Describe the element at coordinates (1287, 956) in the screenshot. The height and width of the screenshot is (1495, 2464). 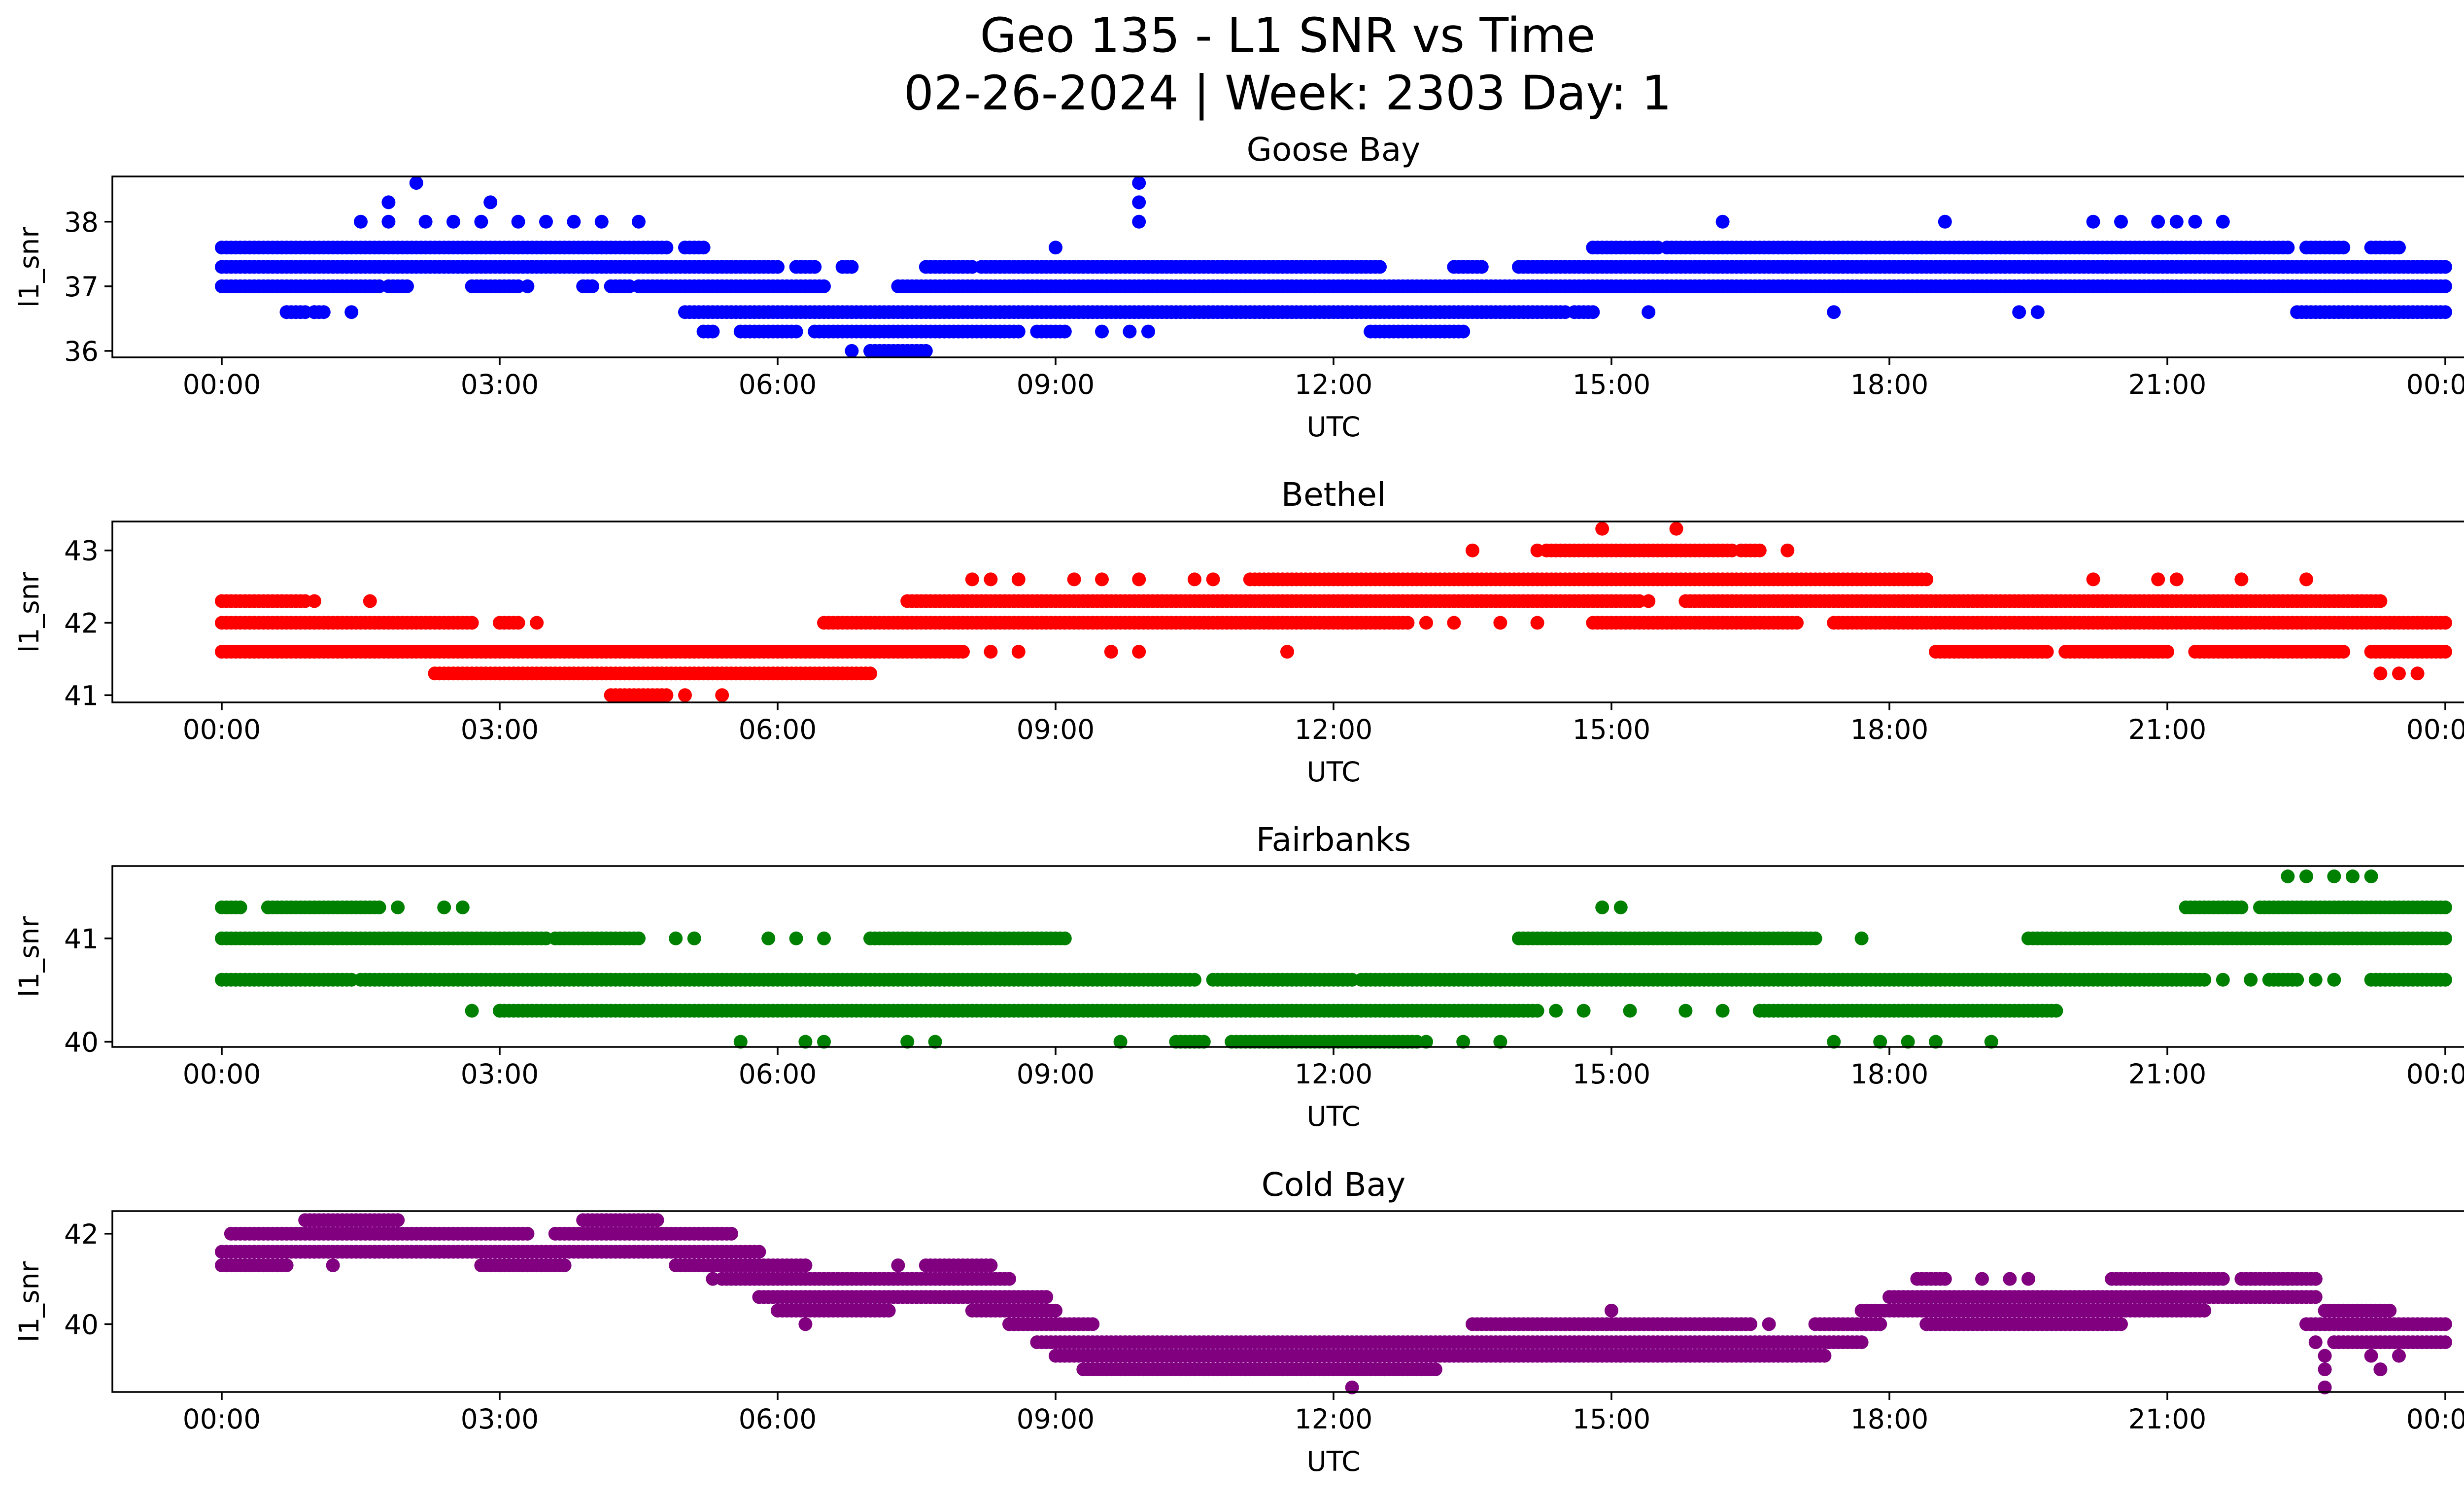
I see `plot-frame` at that location.